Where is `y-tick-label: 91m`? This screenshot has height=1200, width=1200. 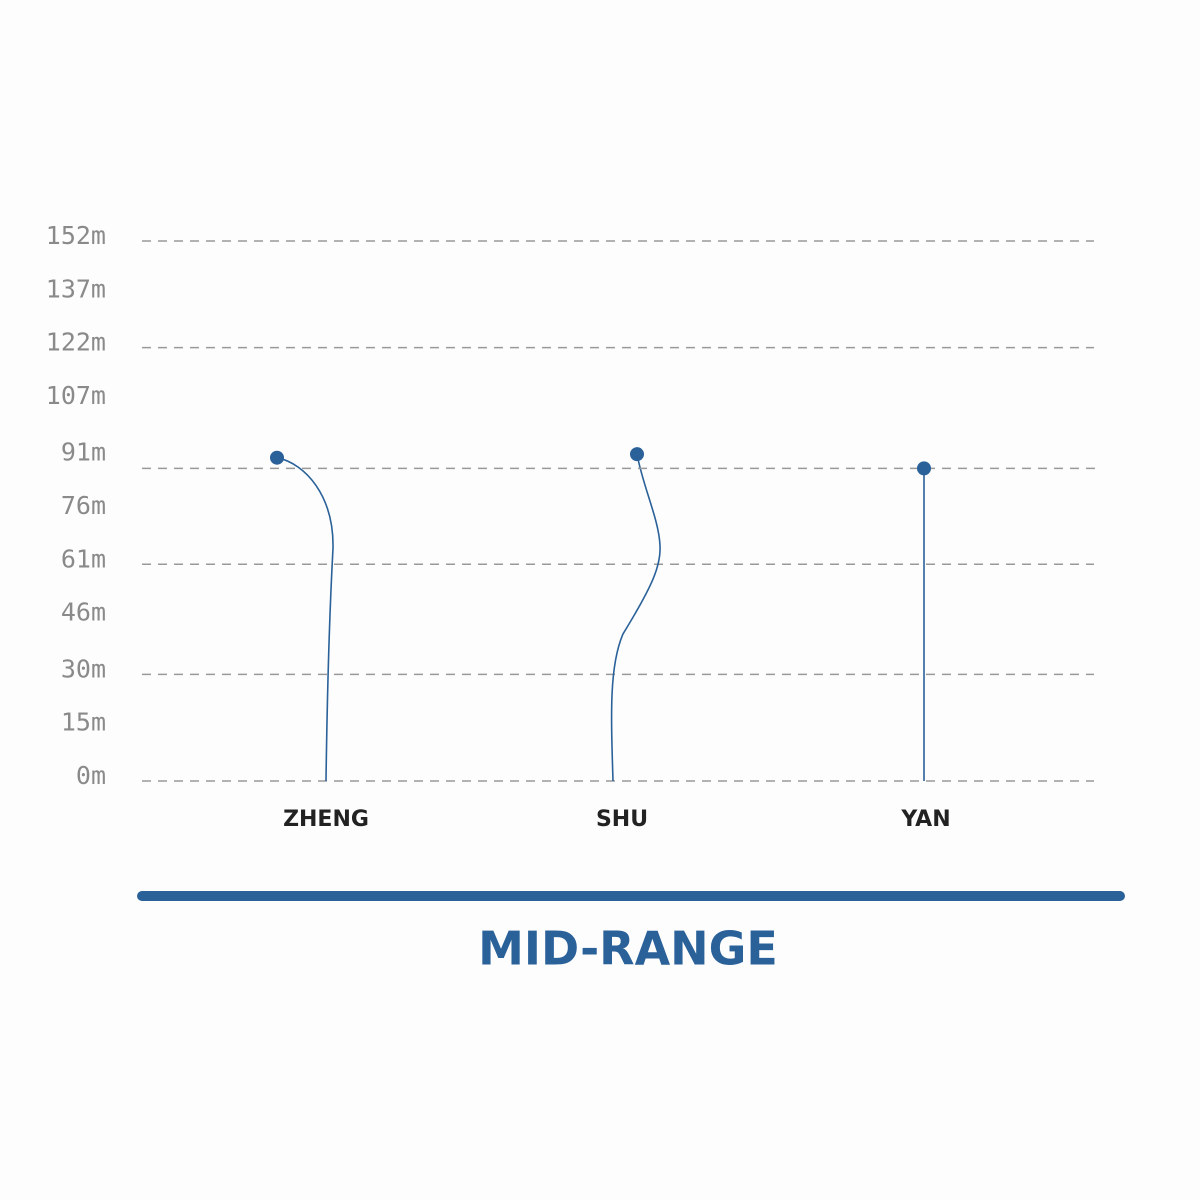 y-tick-label: 91m is located at coordinates (83, 452).